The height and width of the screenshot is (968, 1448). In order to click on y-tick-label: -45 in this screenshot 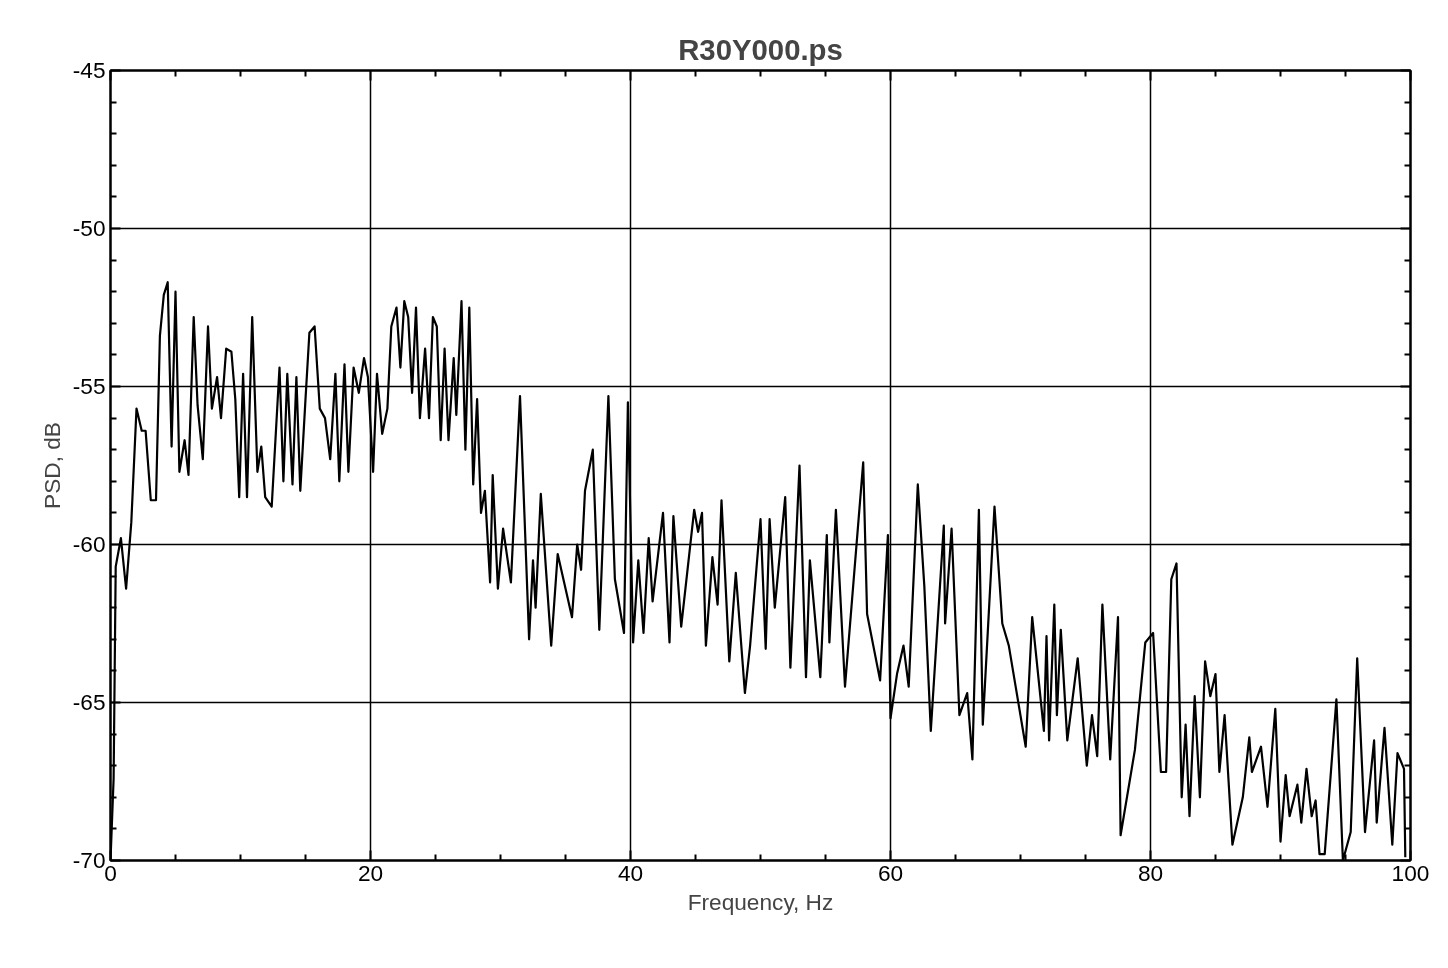, I will do `click(89, 70)`.